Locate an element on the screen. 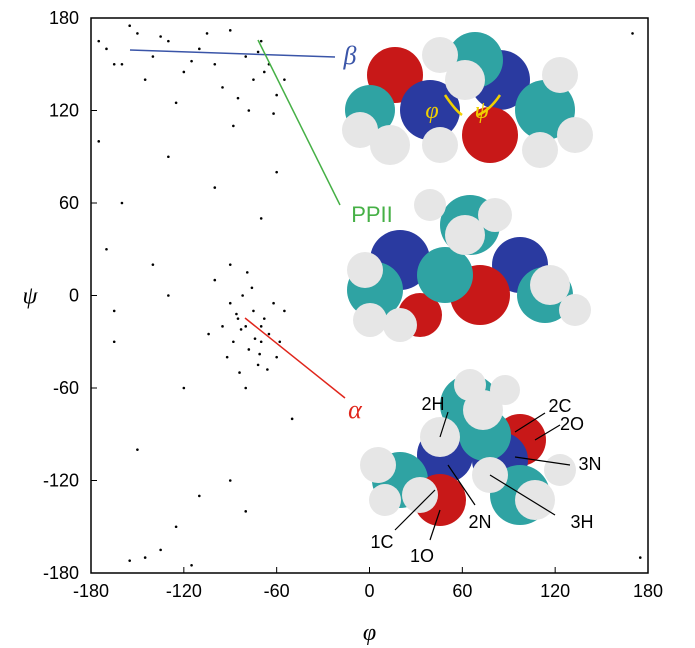  molecule-alpha is located at coordinates (468, 447).